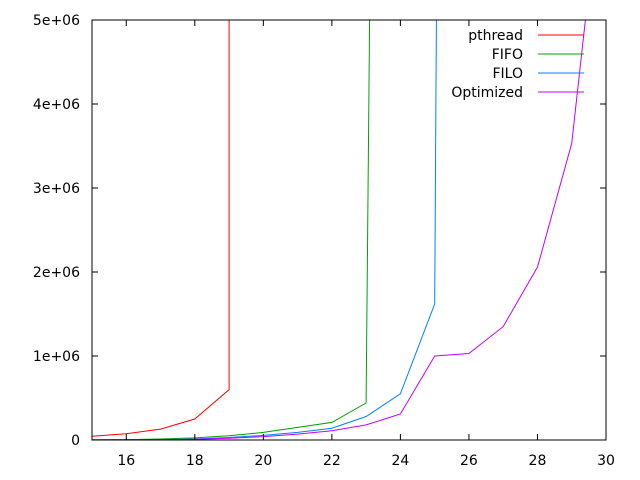  Describe the element at coordinates (495, 36) in the screenshot. I see `legend-label-pthread: pthread` at that location.